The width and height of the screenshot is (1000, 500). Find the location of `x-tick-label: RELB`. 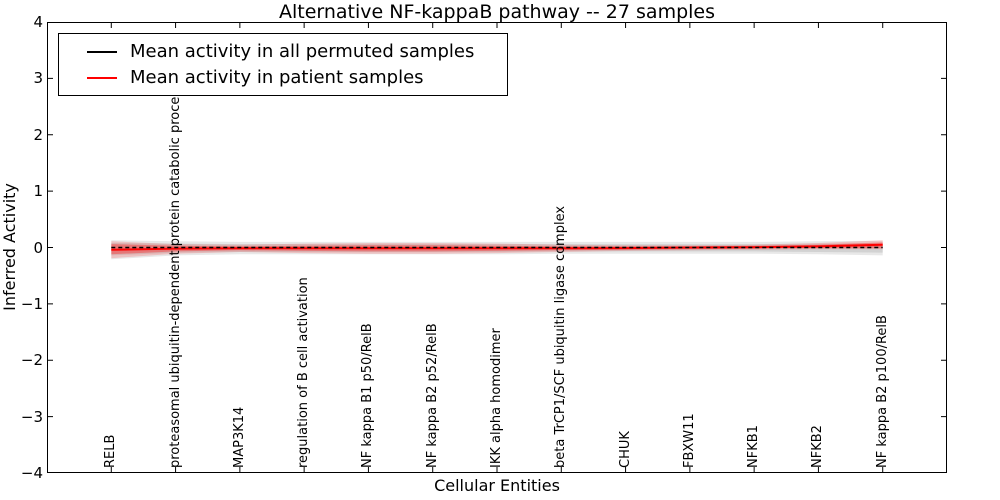

x-tick-label: RELB is located at coordinates (111, 451).